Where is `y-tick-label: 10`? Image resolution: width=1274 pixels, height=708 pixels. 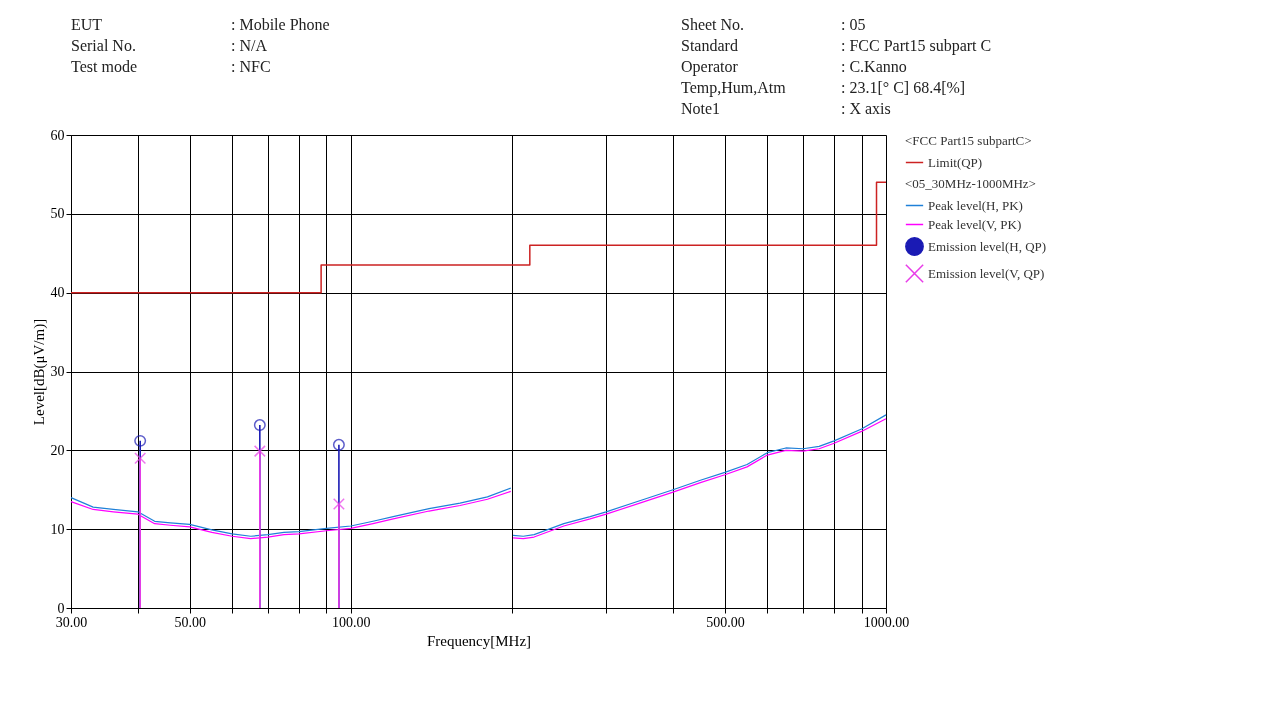
y-tick-label: 10 is located at coordinates (57, 529).